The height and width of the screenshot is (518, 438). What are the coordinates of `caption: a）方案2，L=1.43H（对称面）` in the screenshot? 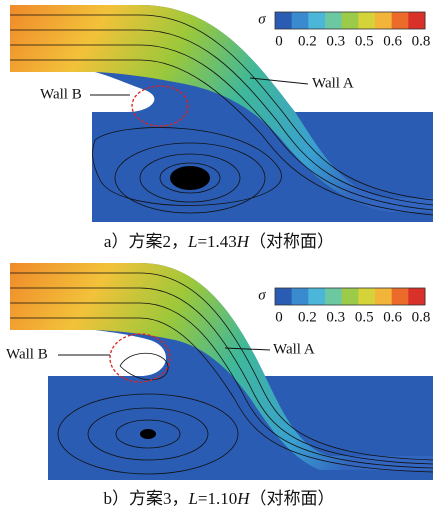 It's located at (219, 241).